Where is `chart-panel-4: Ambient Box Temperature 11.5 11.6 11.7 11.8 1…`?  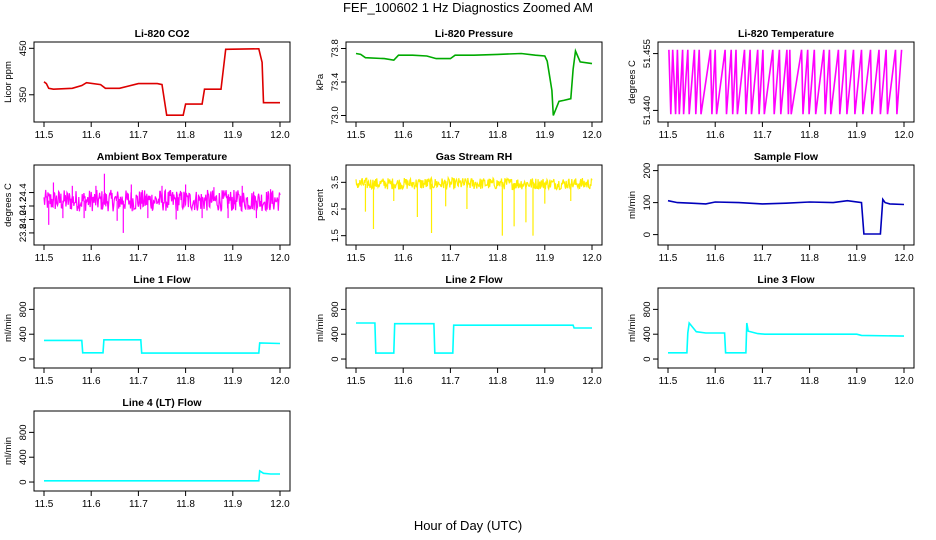 chart-panel-4: Ambient Box Temperature 11.5 11.6 11.7 11.8 1… is located at coordinates (147, 207).